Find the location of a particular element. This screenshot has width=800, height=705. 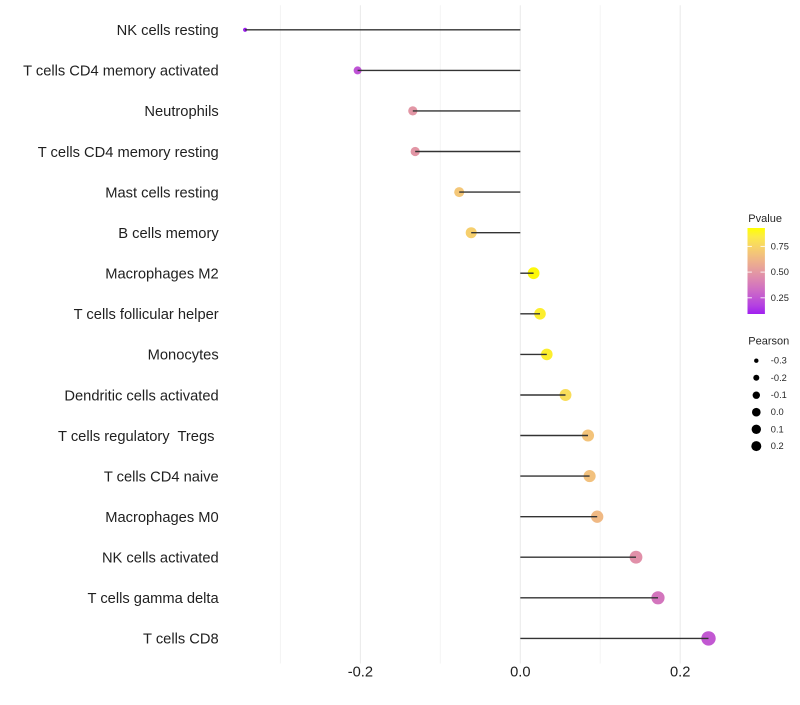

svg-text: Pearson is located at coordinates (768, 342).